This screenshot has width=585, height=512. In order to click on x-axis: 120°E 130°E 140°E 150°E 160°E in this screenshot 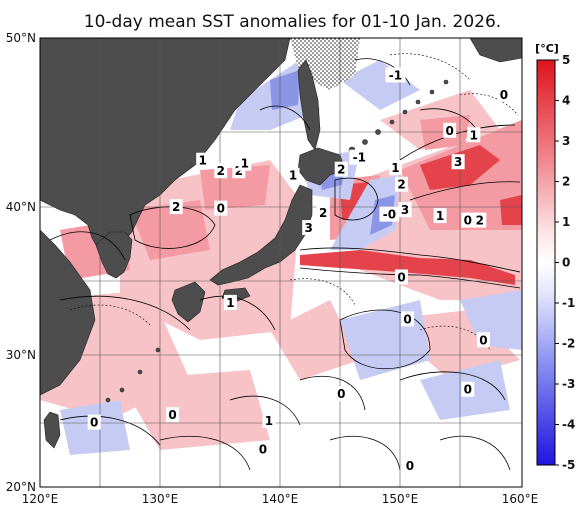, I will do `click(280, 499)`.